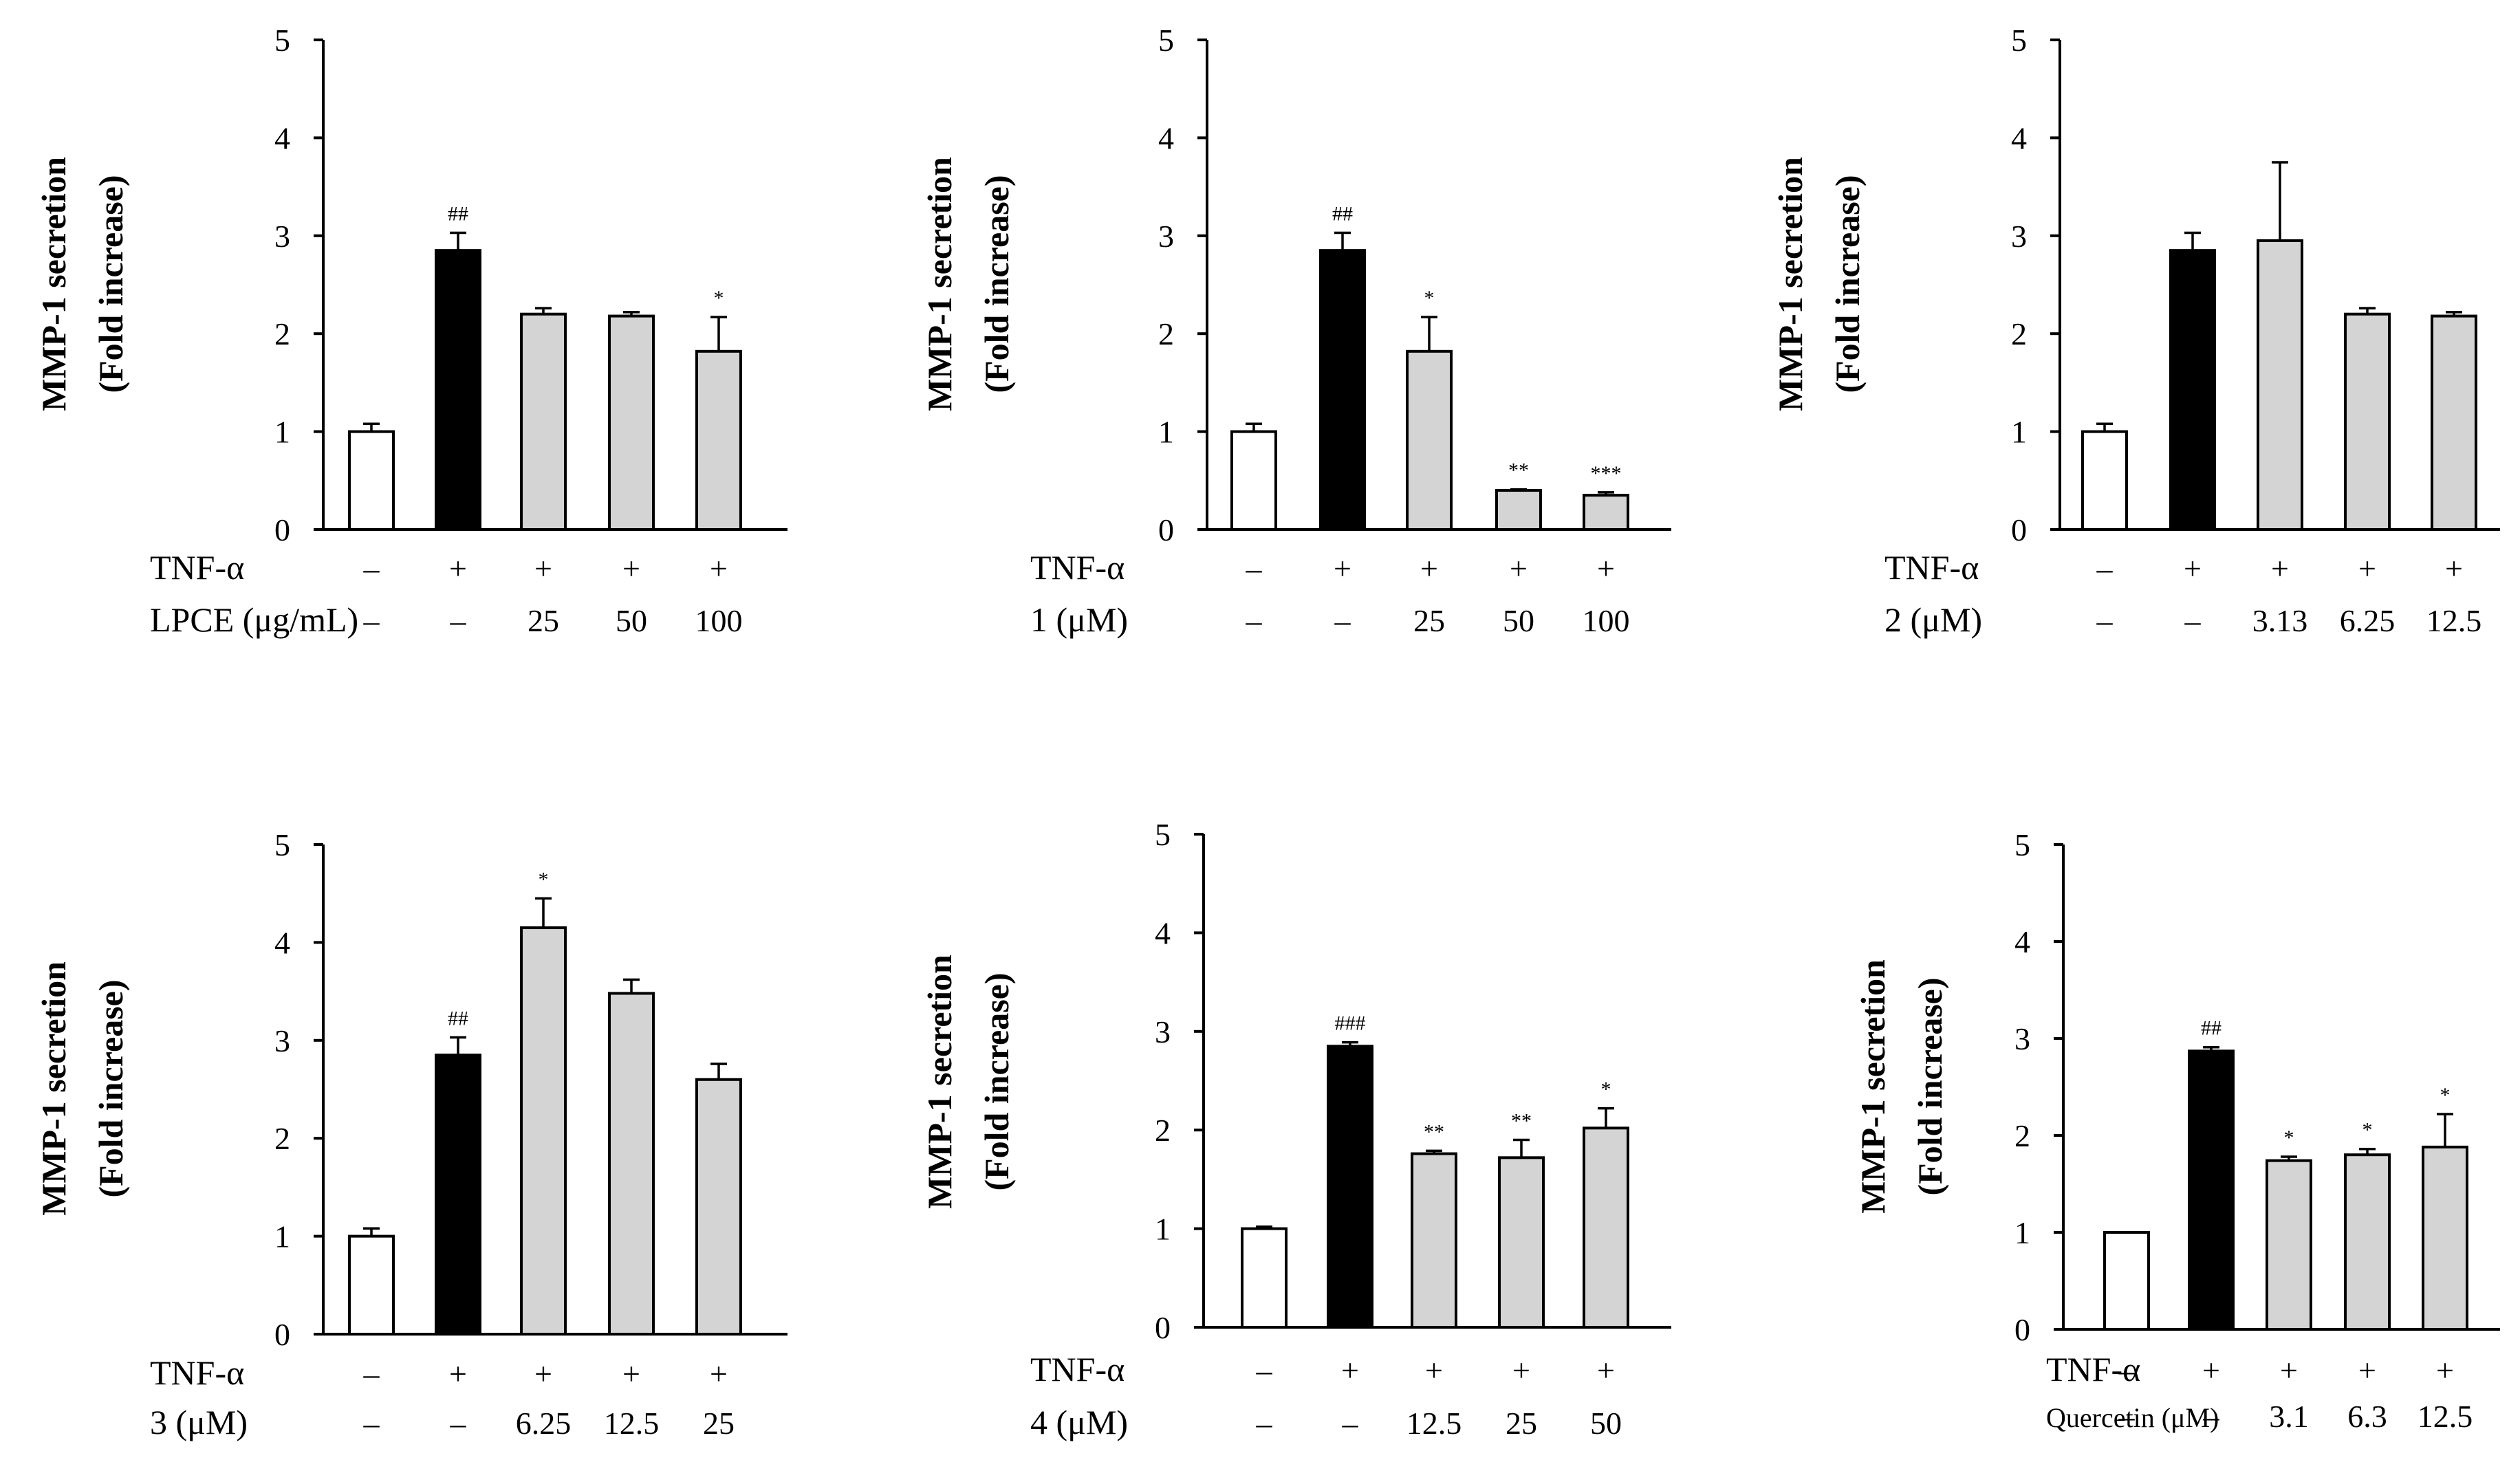 The height and width of the screenshot is (1460, 2520). What do you see at coordinates (1606, 1423) in the screenshot?
I see `row-value-concentration: 50` at bounding box center [1606, 1423].